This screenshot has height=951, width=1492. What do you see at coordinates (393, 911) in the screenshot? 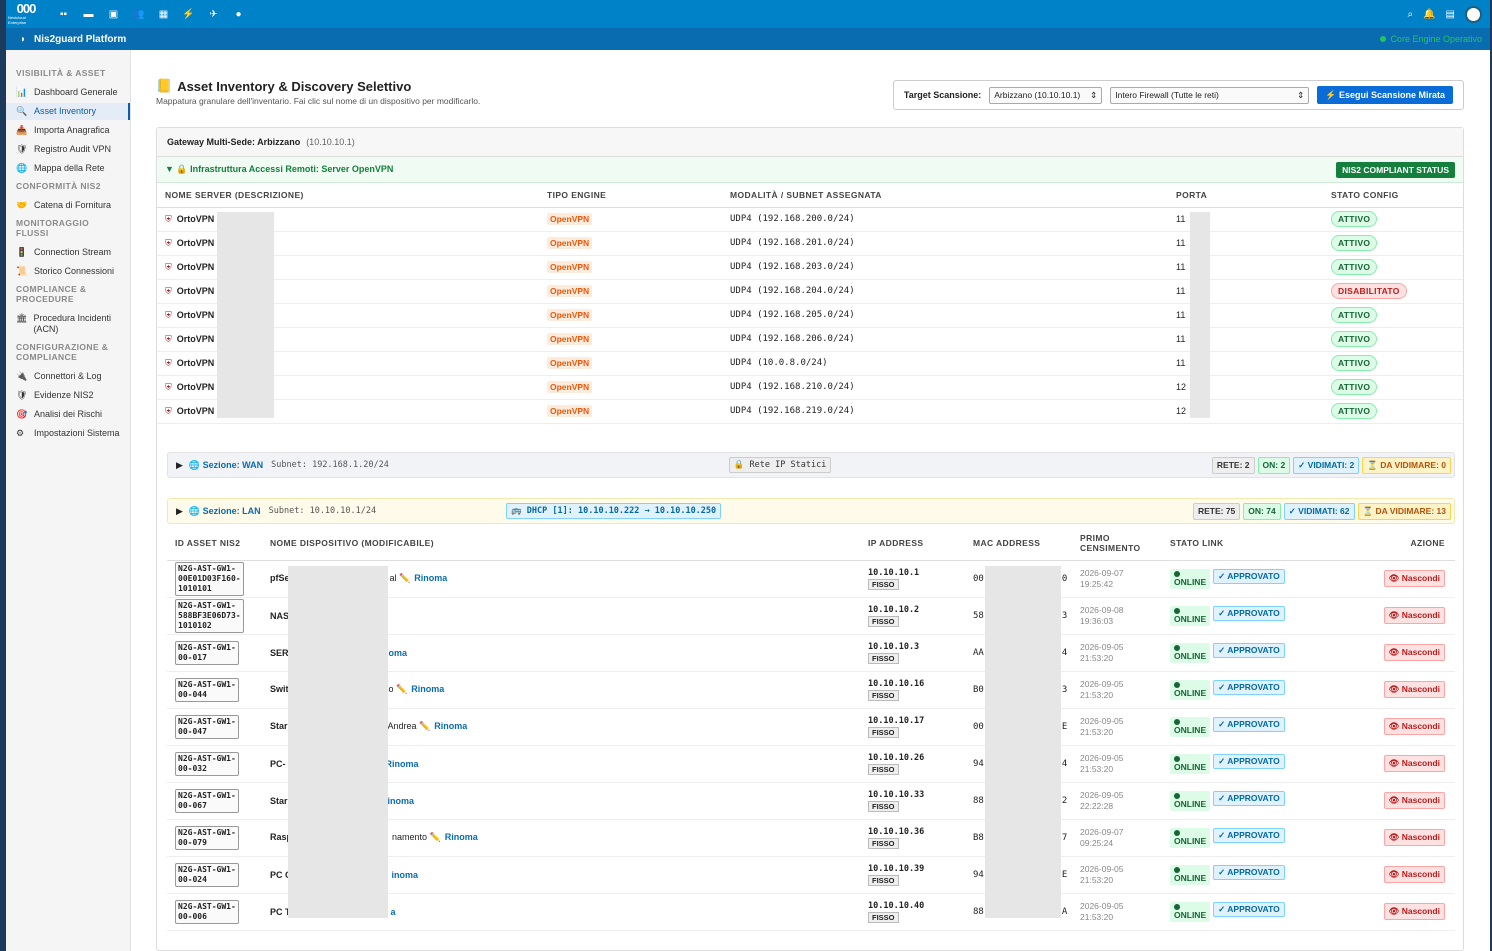
I see `rename-link: a` at bounding box center [393, 911].